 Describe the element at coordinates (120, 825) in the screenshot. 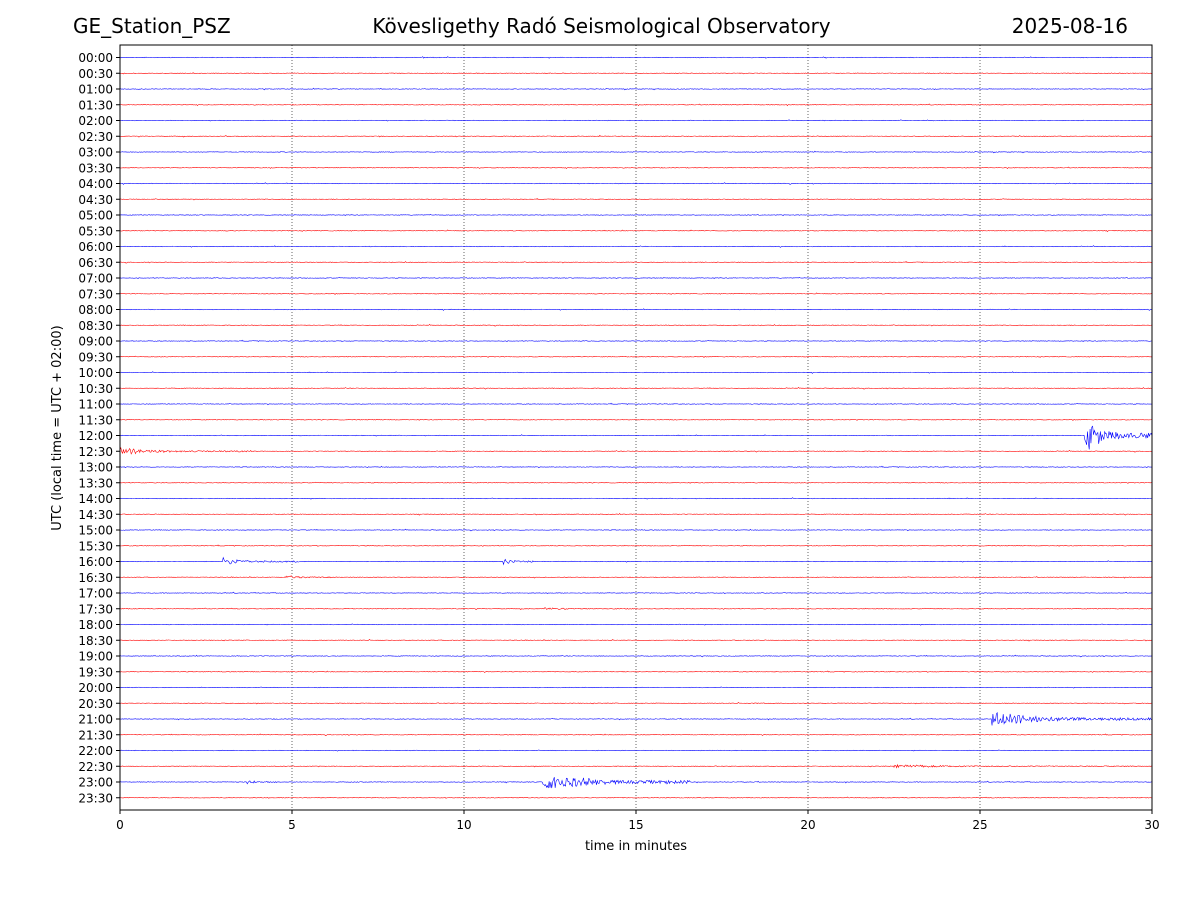

I see `x-tick-label: 0` at that location.